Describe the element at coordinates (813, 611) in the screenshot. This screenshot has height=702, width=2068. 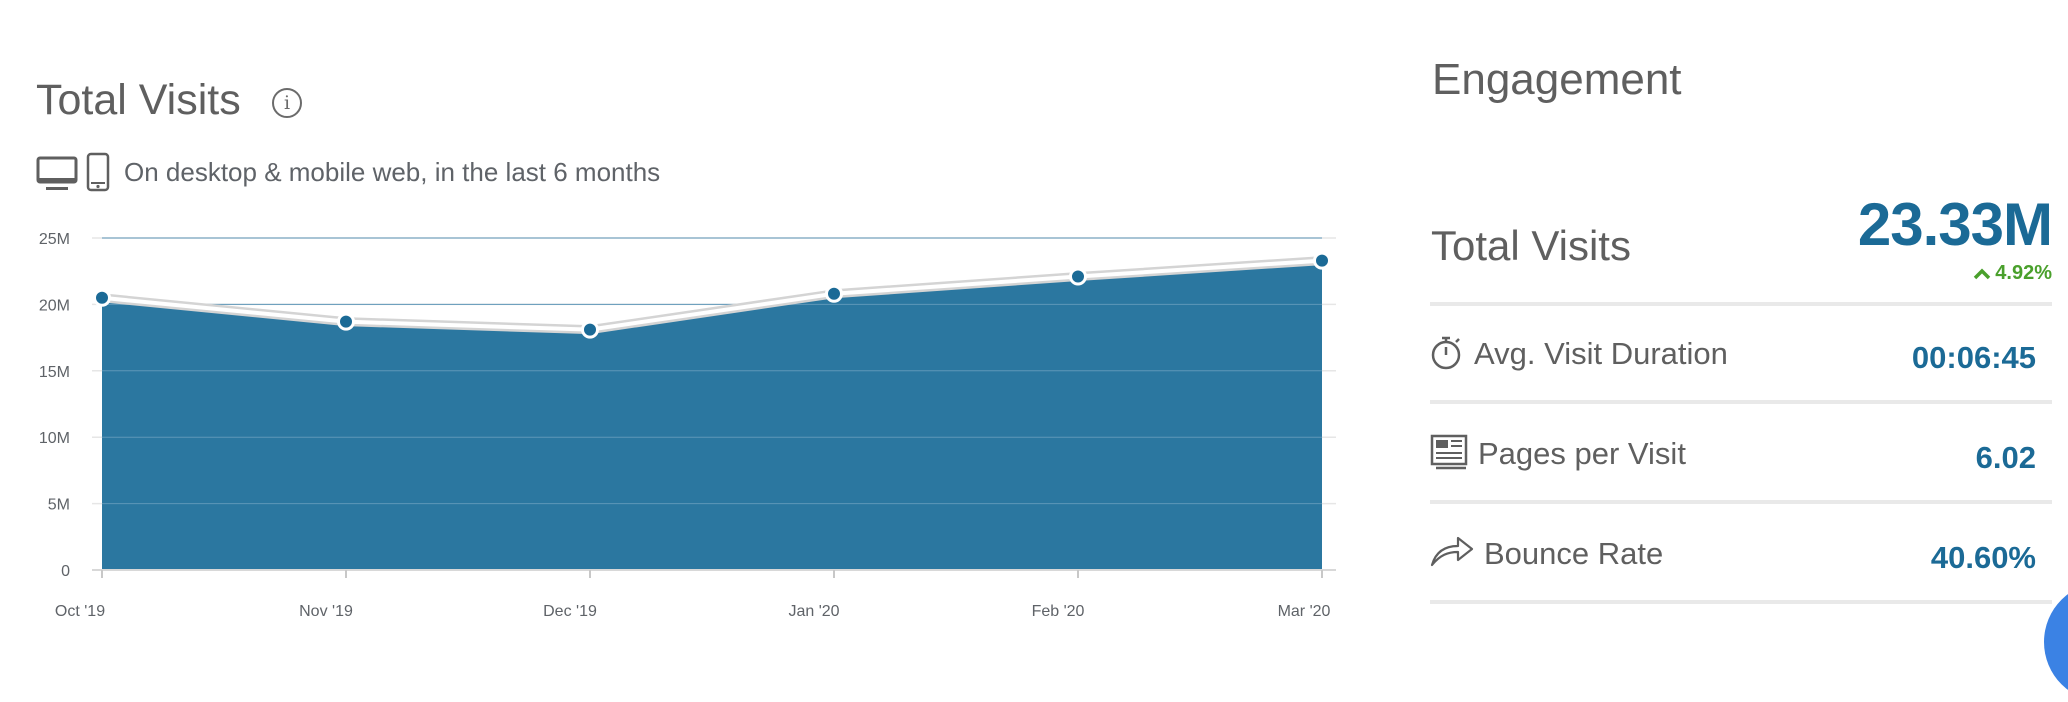
I see `x-tick-label: Jan '20` at that location.